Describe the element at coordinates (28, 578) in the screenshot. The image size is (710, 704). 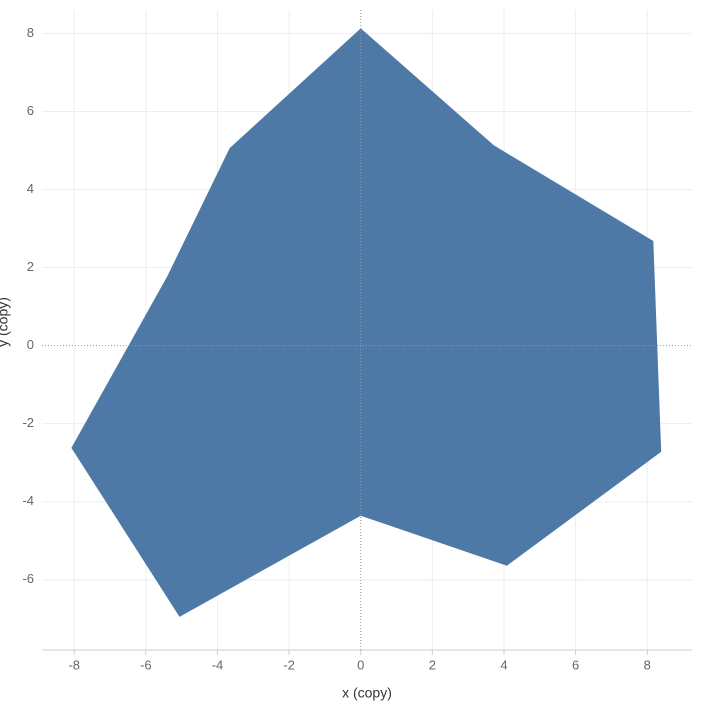
I see `y-tick-label: -6` at that location.